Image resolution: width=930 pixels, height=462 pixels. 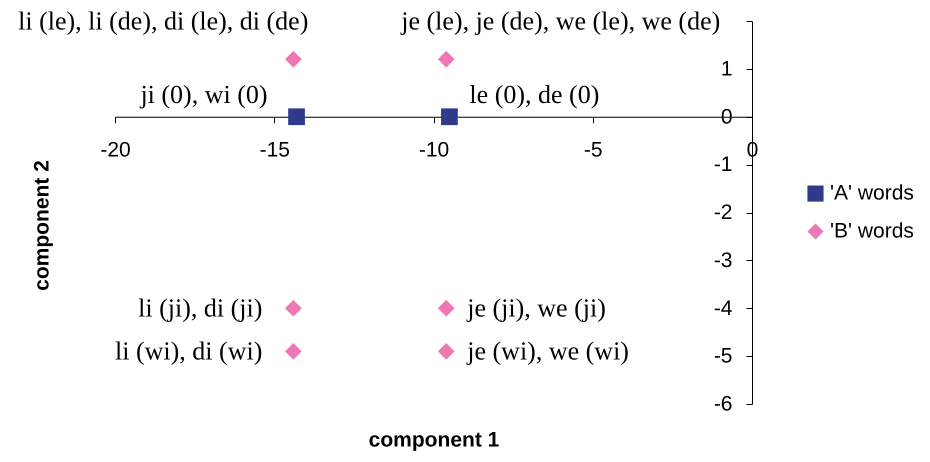 What do you see at coordinates (872, 231) in the screenshot?
I see `legend-label: 'B' words` at bounding box center [872, 231].